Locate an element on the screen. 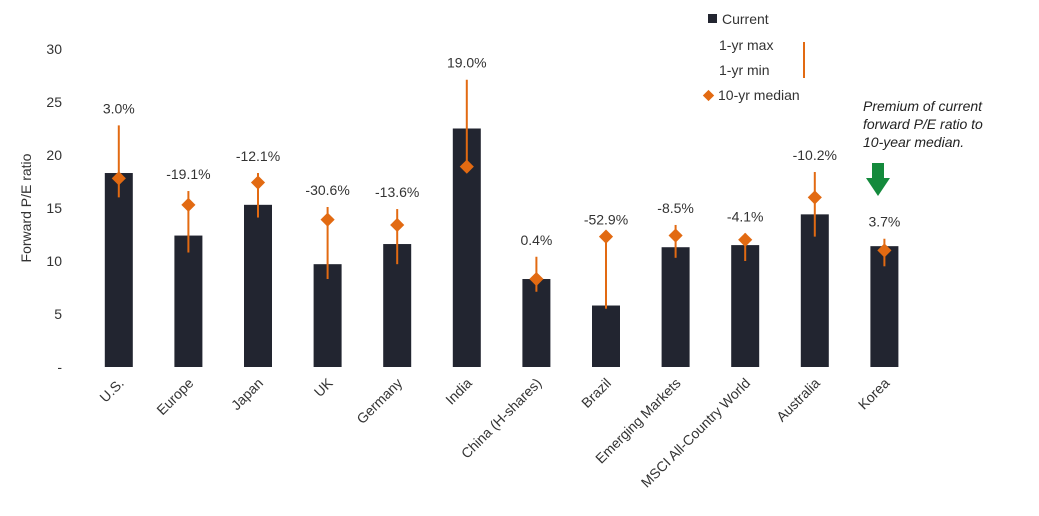 This screenshot has width=1039, height=516. legend-max-label: 1-yr max is located at coordinates (746, 45).